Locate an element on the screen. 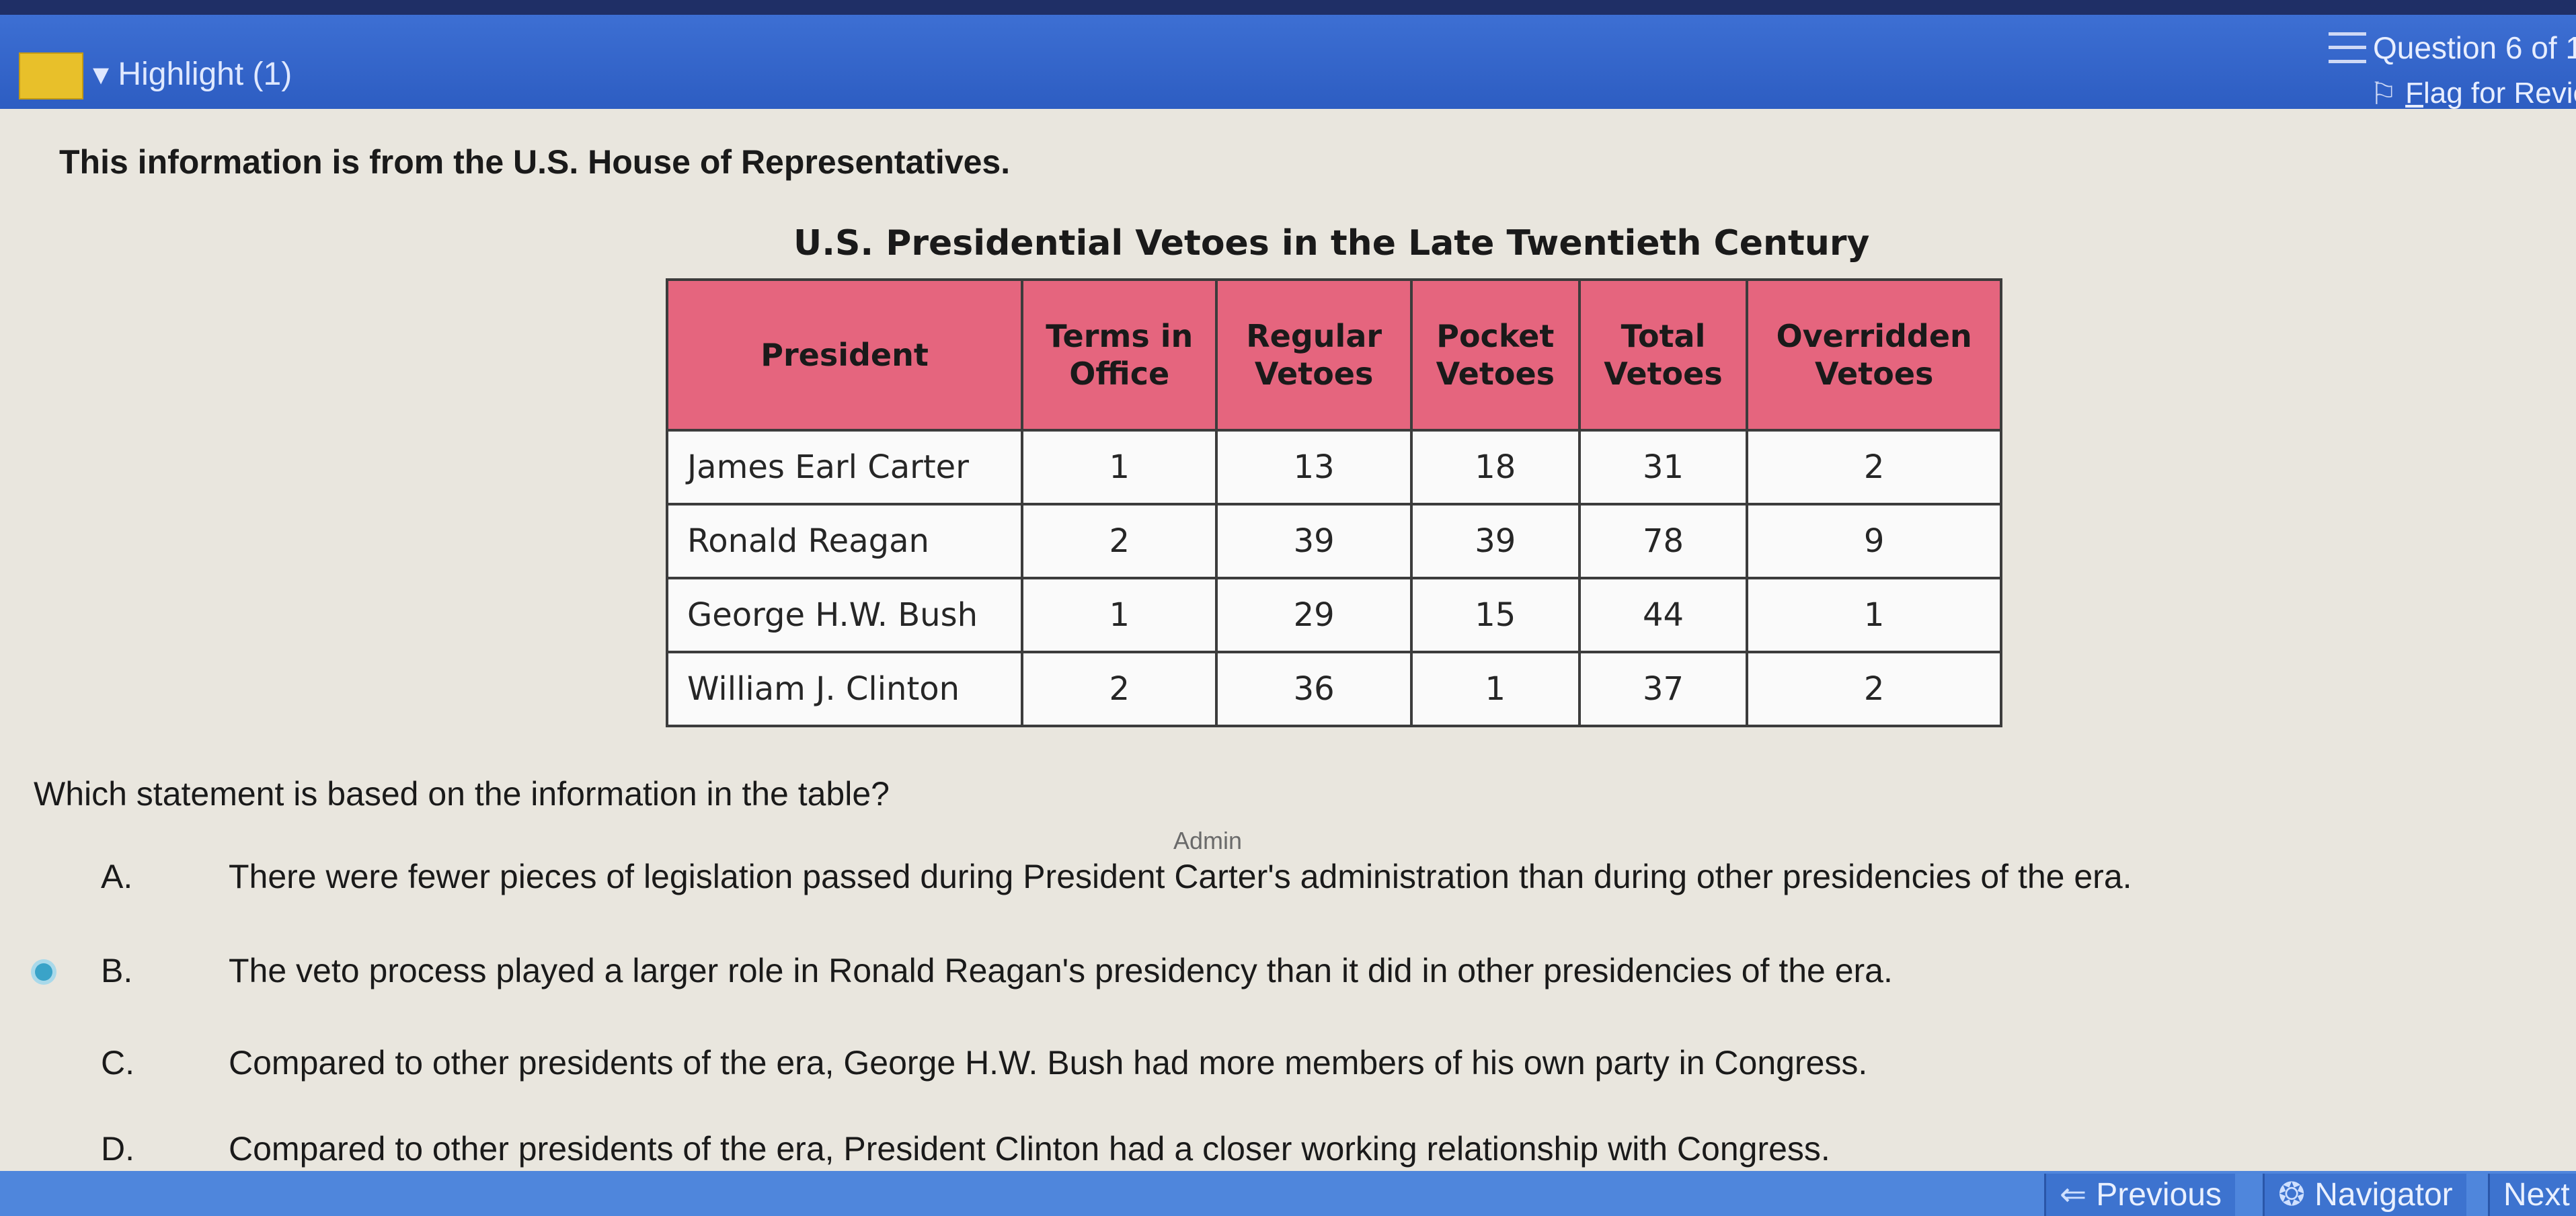  table-cell: 18 is located at coordinates (1495, 467).